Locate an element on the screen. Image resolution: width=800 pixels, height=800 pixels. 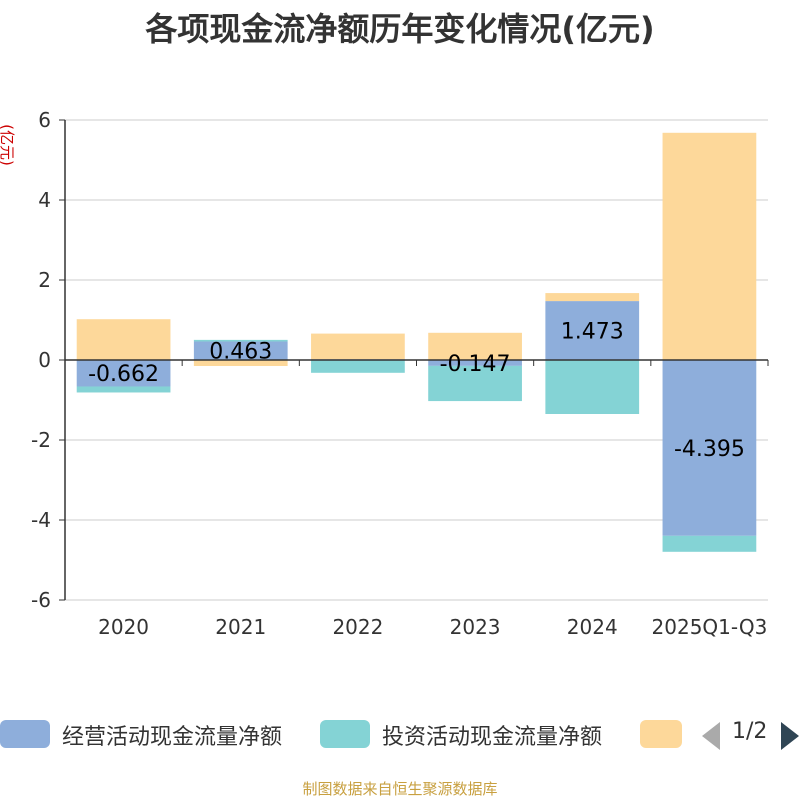
legend-label-investing: 投资活动现金流量净额 is located at coordinates (492, 737).